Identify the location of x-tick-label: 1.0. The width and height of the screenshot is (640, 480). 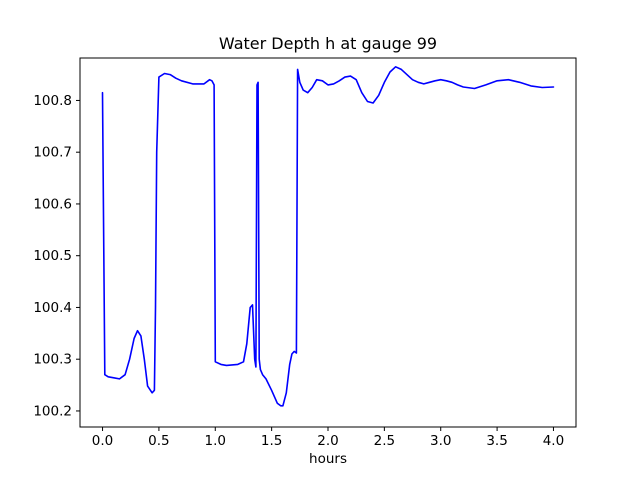
(215, 441).